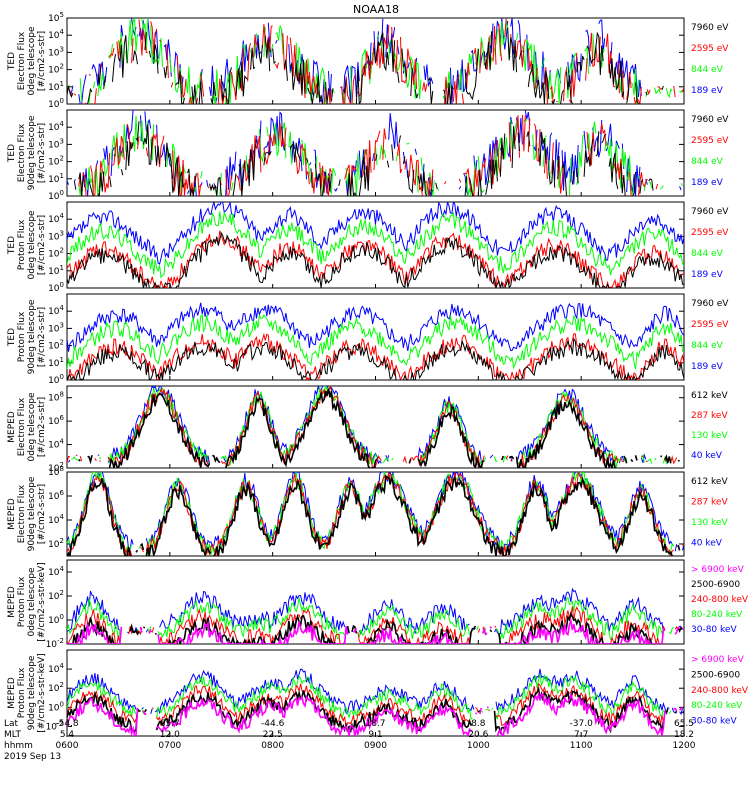 The height and width of the screenshot is (804, 750). Describe the element at coordinates (11, 724) in the screenshot. I see `footer-row-label: Lat` at that location.